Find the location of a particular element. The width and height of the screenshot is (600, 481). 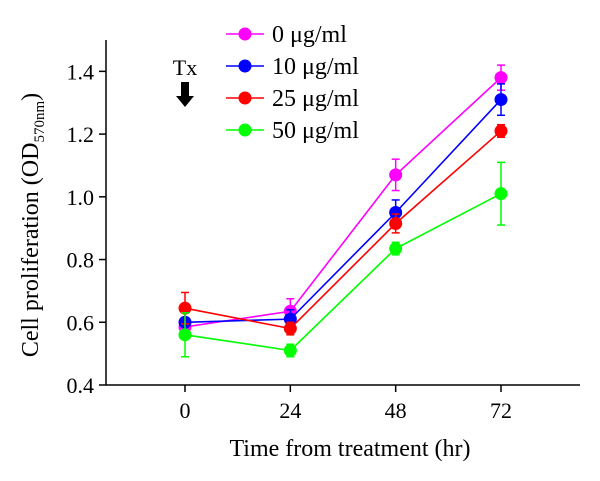

y-axis-title-subscript: 570nm is located at coordinates (40, 122).